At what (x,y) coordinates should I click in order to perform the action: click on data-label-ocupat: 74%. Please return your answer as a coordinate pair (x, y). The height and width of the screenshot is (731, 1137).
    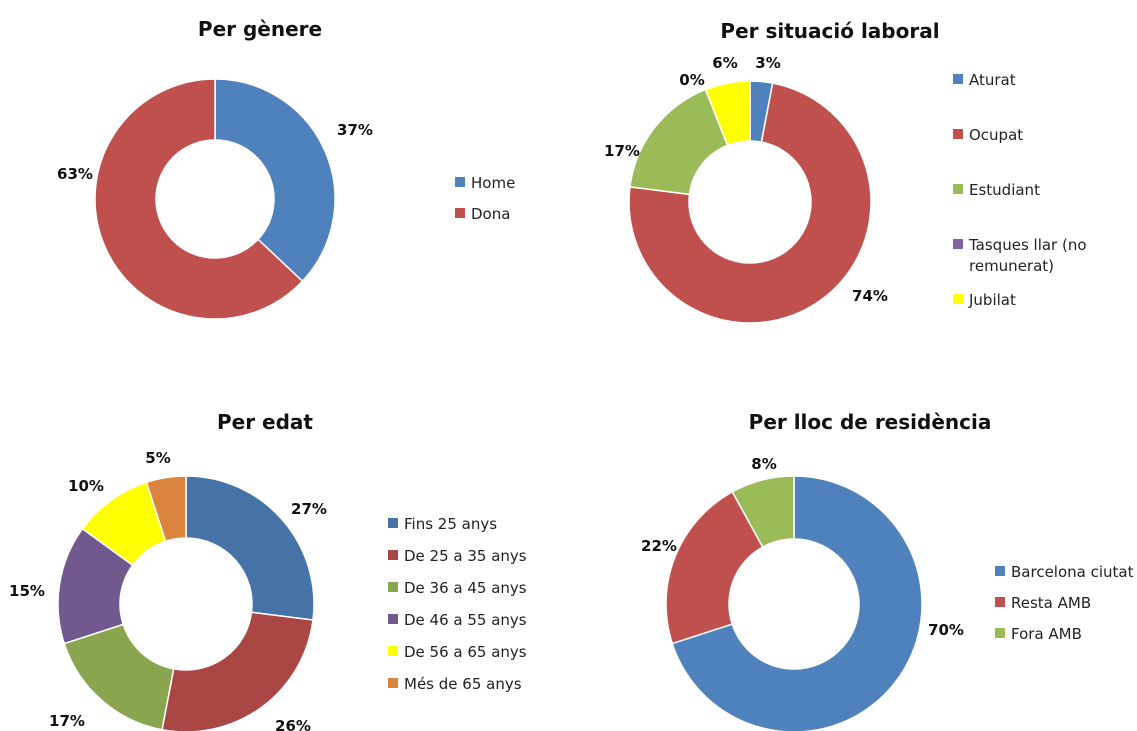
    Looking at the image, I should click on (870, 296).